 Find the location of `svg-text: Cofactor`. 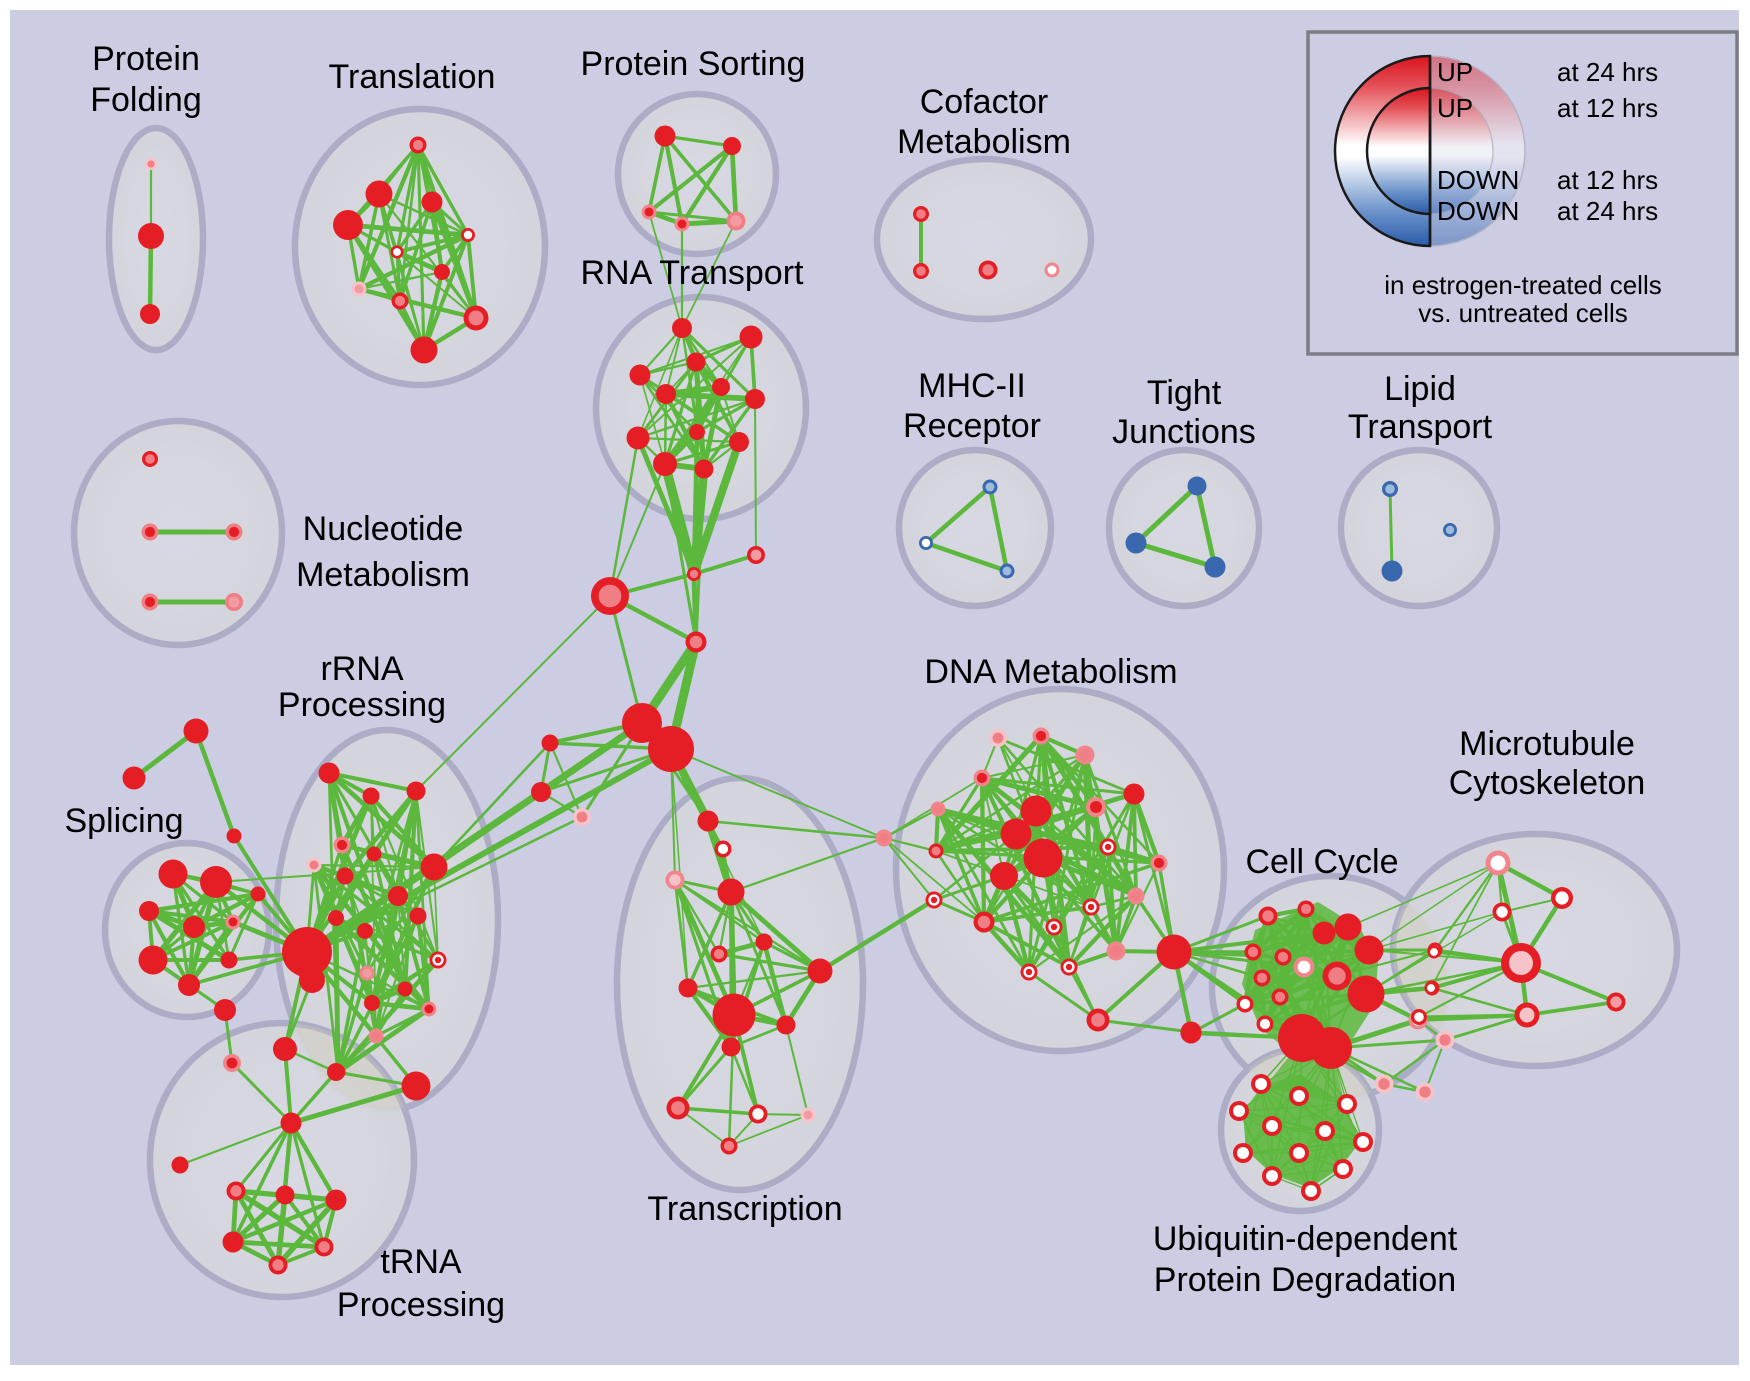

svg-text: Cofactor is located at coordinates (984, 102).